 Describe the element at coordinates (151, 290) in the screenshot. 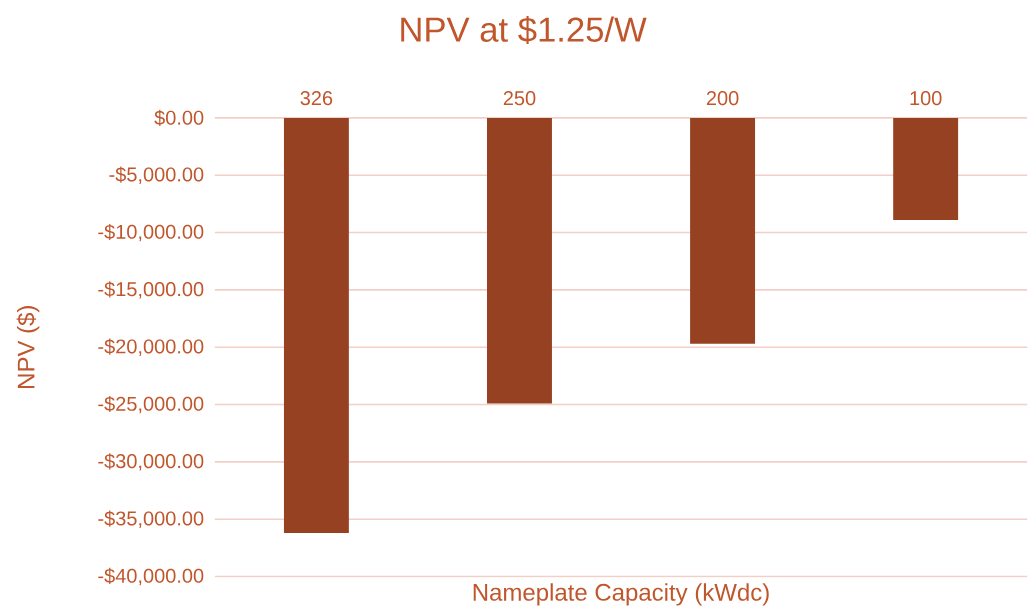

I see `y-tick-label: -$15,000.00` at that location.